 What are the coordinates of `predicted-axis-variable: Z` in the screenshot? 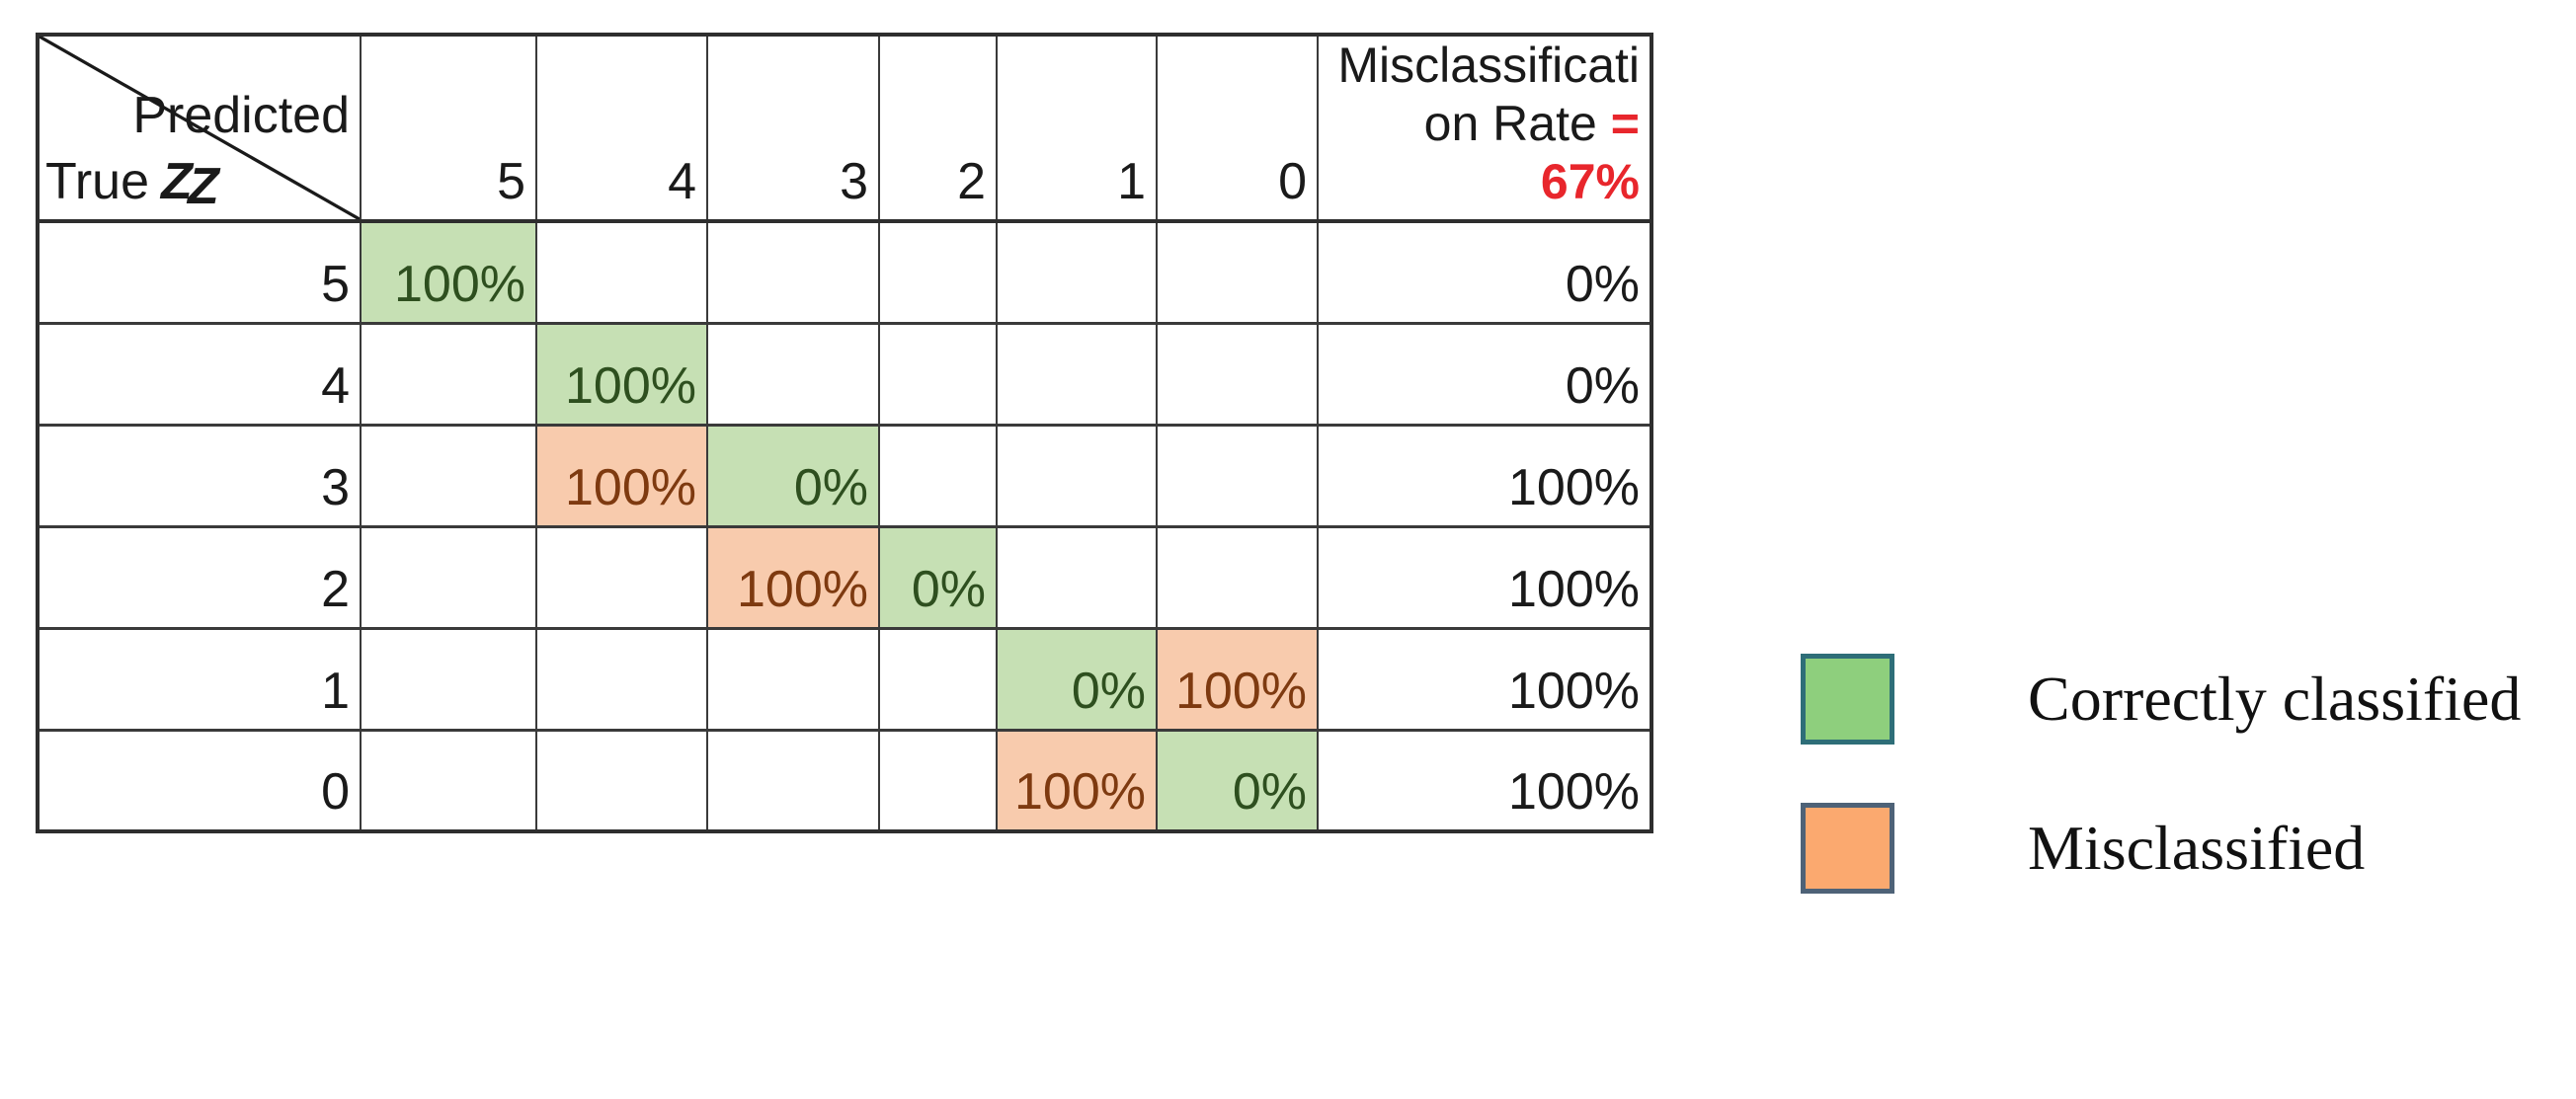 It's located at (203, 186).